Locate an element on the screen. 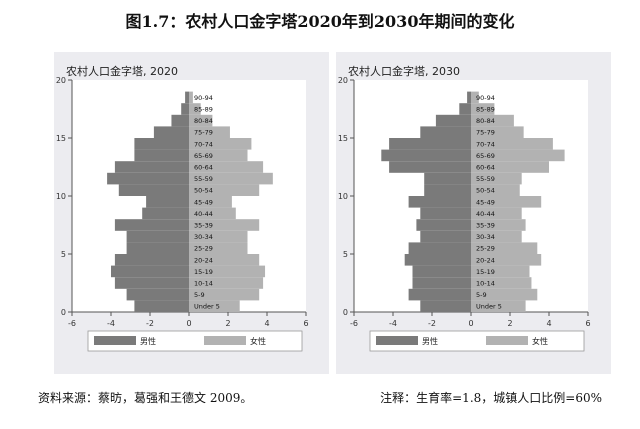 The image size is (640, 429). x-tick-label: -6 is located at coordinates (354, 323).